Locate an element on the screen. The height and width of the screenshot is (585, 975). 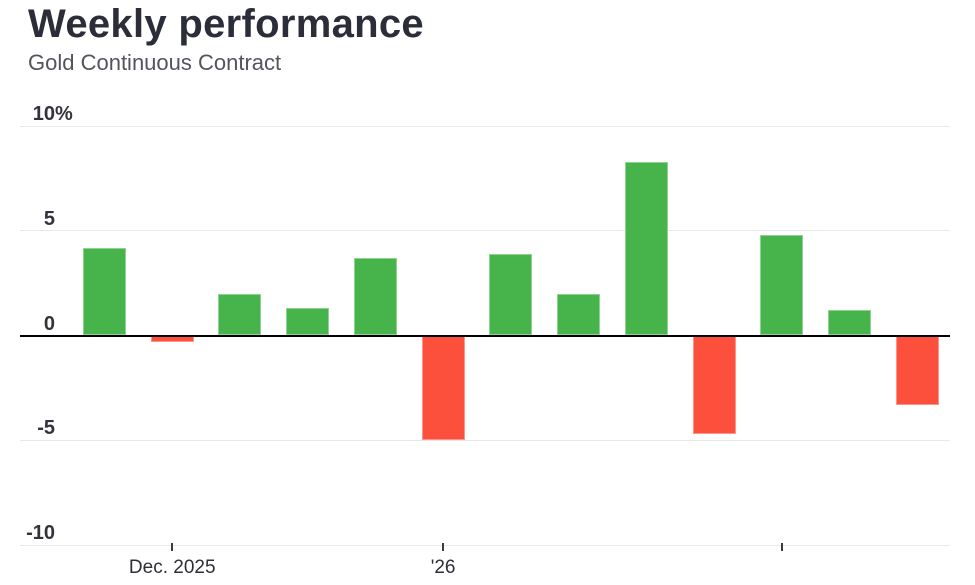
y-axis-label: -10 is located at coordinates (27, 533).